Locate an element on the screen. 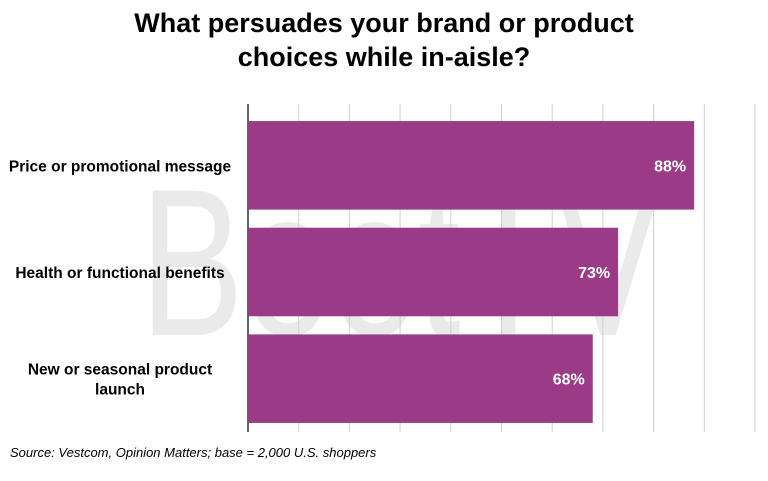 This screenshot has width=768, height=481. category-label: launch is located at coordinates (120, 390).